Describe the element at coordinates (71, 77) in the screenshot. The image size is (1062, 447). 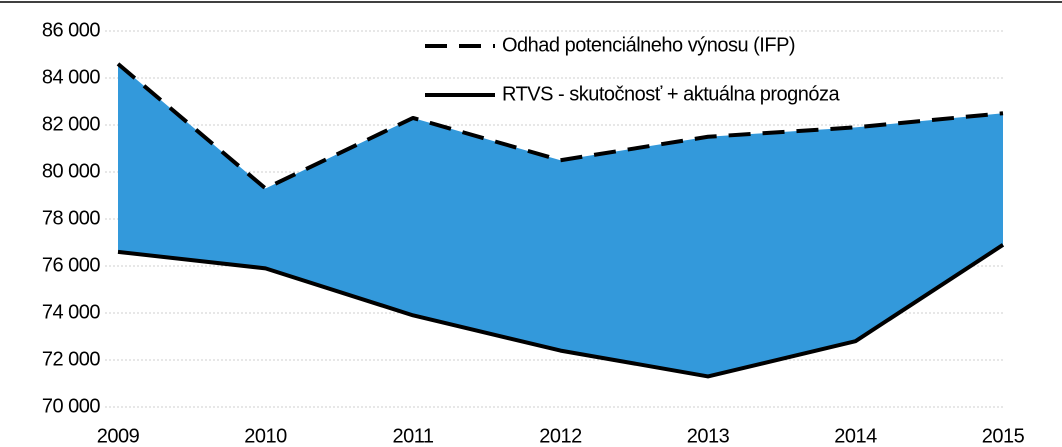
I see `y-tick-label: 84 000` at that location.